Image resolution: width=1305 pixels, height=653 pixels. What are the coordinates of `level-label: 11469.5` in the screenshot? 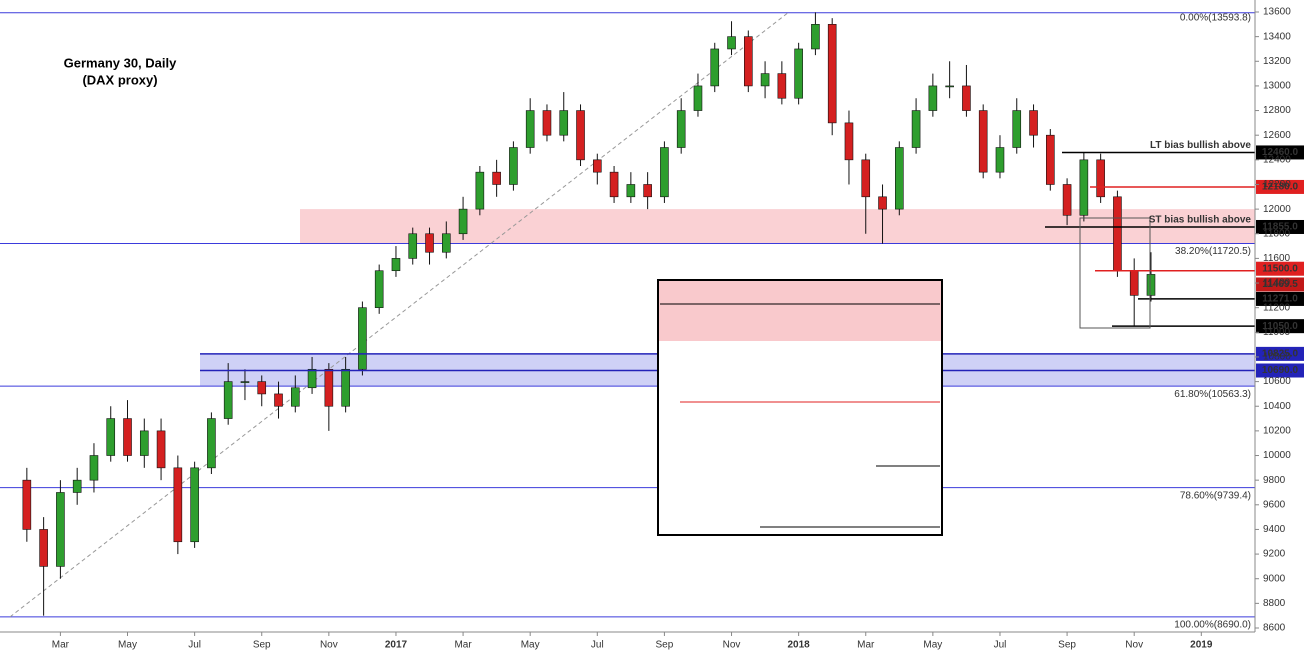 It's located at (1280, 284).